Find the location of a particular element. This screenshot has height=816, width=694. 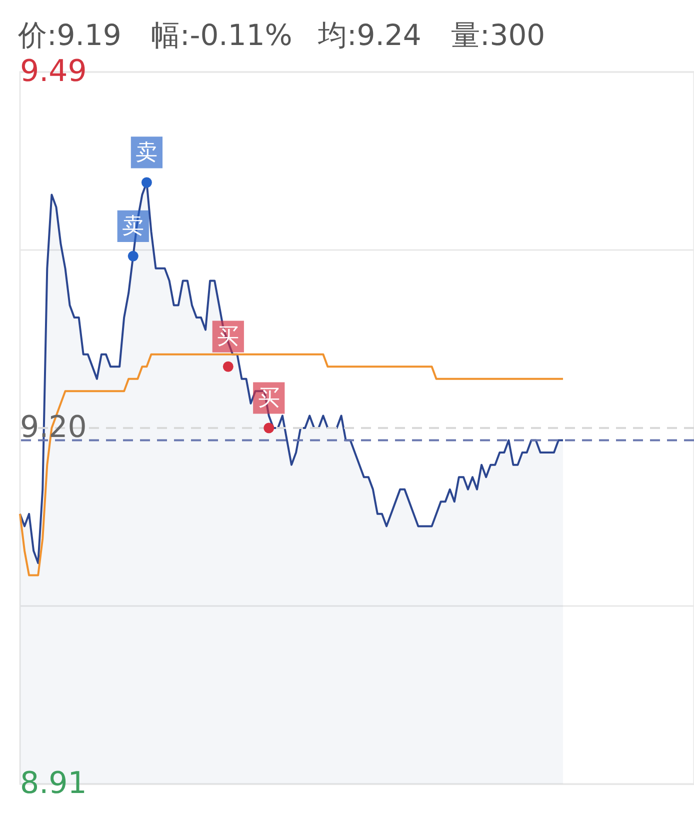

text: 均:9.24 is located at coordinates (369, 35).